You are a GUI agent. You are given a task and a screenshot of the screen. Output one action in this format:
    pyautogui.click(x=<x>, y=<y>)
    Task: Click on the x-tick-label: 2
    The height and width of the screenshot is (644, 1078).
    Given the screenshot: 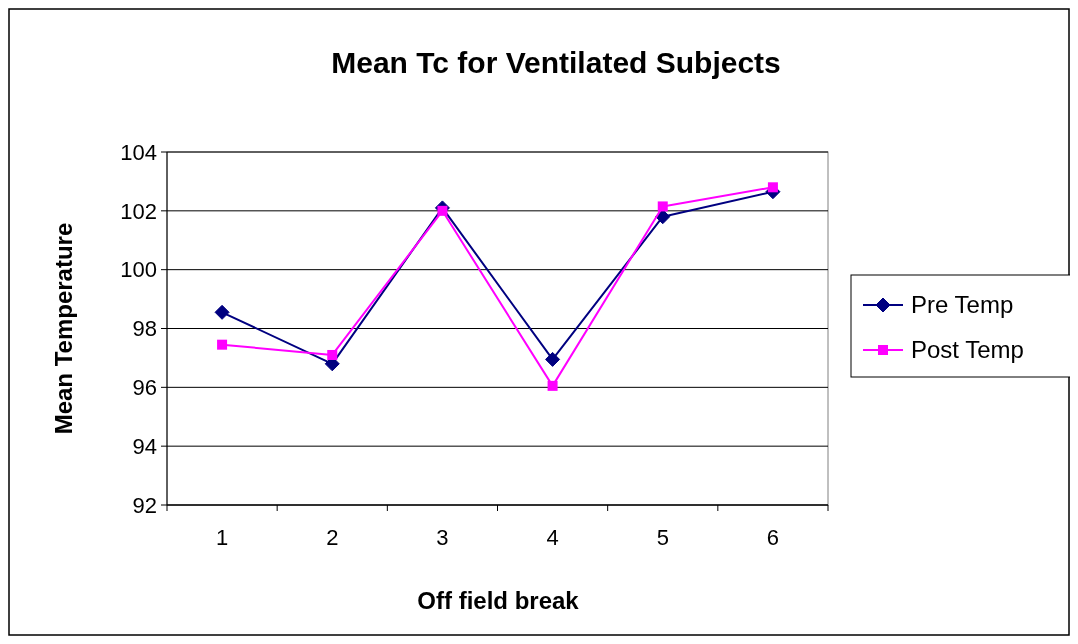 What is the action you would take?
    pyautogui.click(x=332, y=537)
    